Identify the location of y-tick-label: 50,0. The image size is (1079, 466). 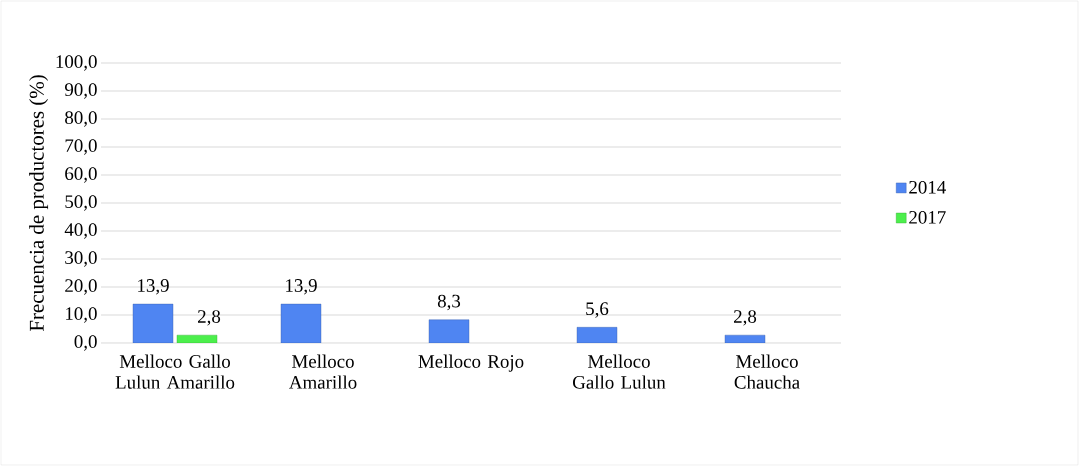
(81, 203).